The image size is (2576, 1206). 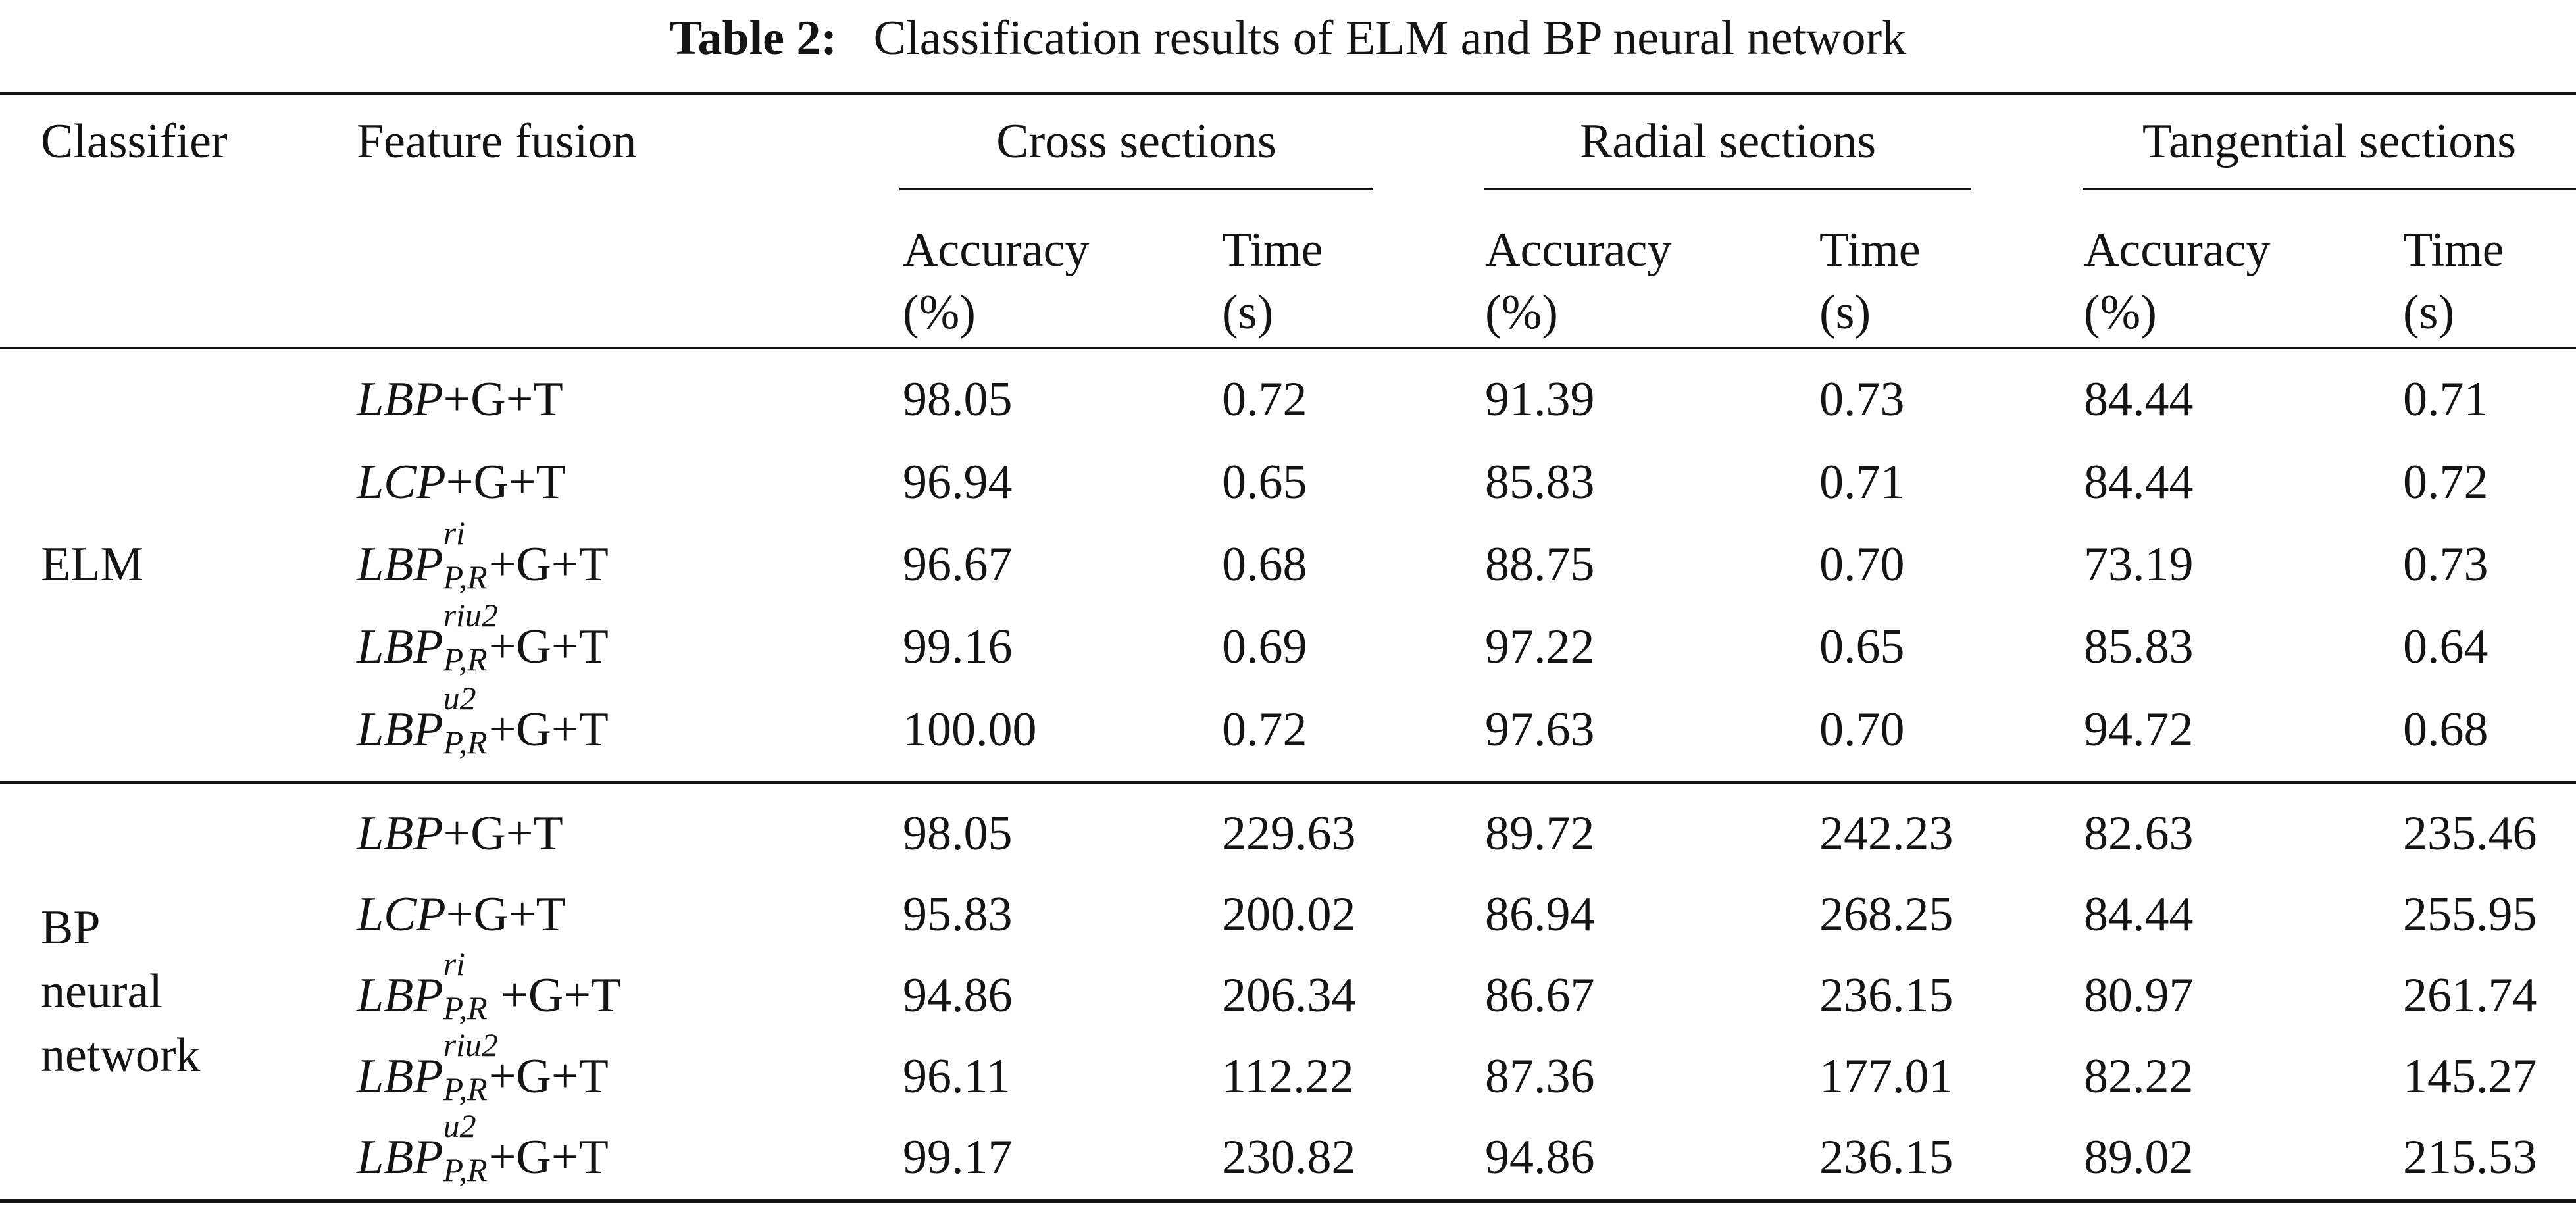 I want to click on header-rule, so click(x=1288, y=348).